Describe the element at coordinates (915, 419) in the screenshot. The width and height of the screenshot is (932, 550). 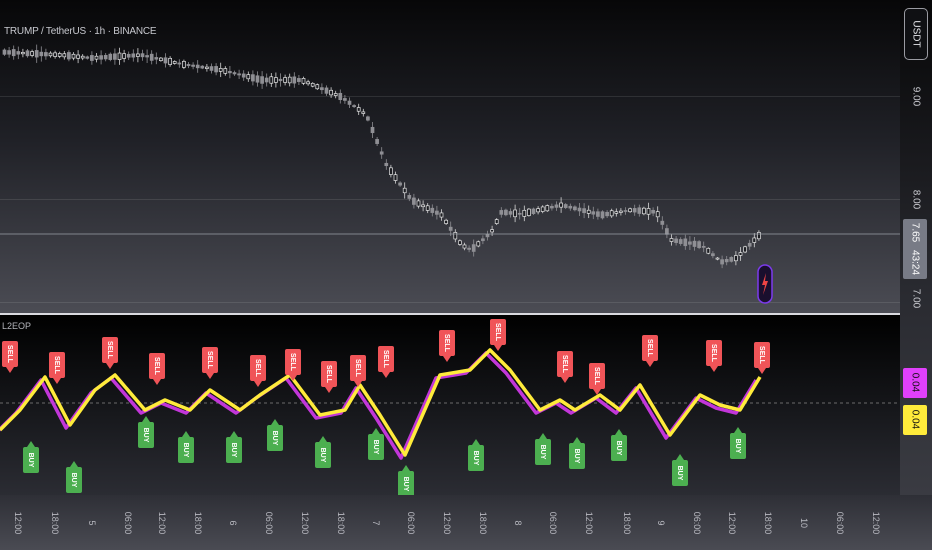
I see `indicator-value-b: 0.04` at that location.